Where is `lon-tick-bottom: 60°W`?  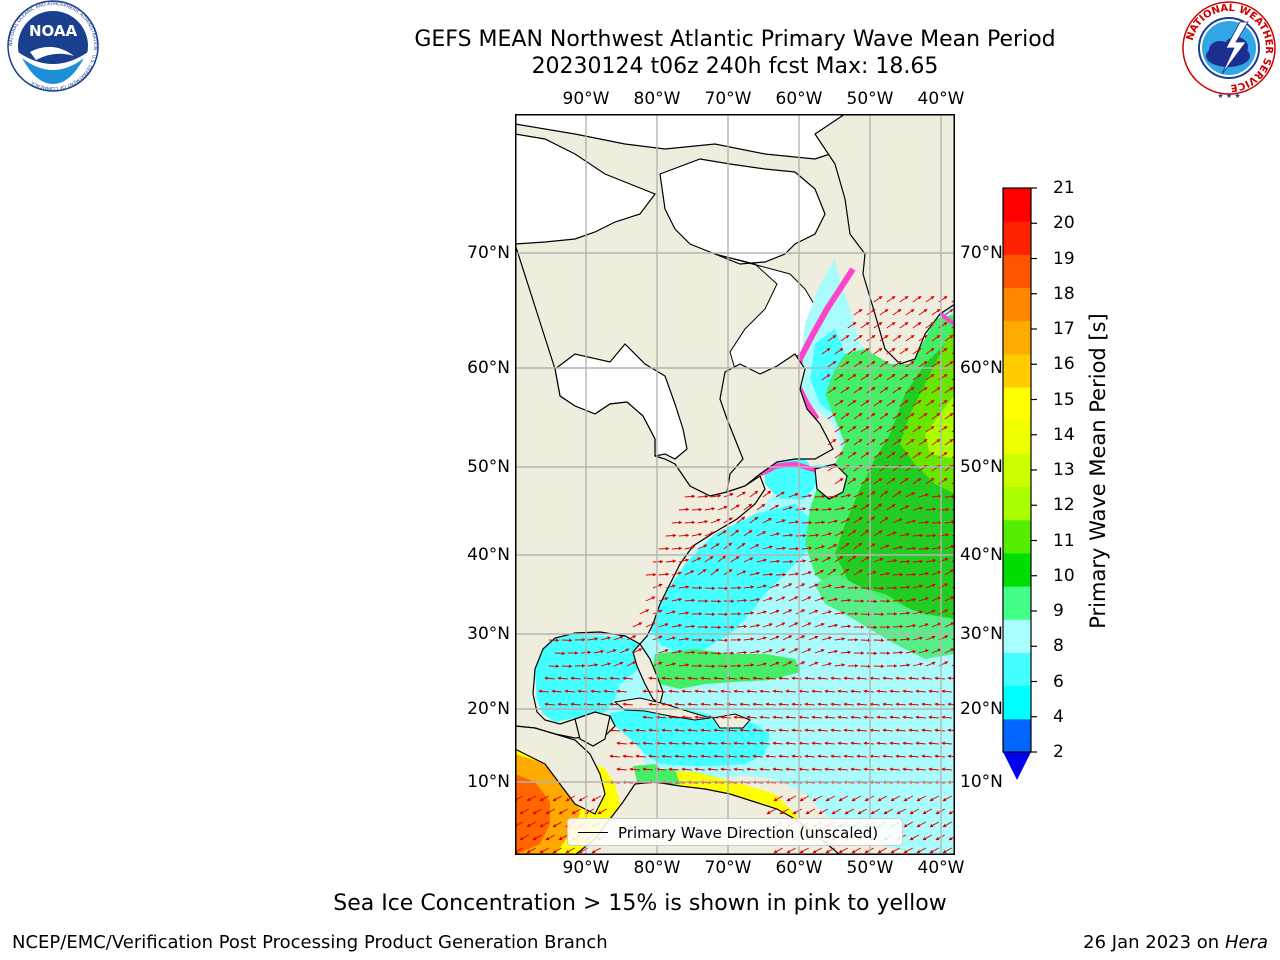 lon-tick-bottom: 60°W is located at coordinates (799, 868).